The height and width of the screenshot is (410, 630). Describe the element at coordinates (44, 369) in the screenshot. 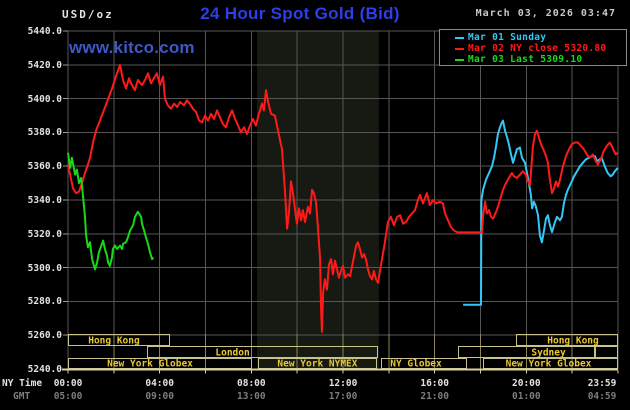

I see `y-tick-label: 5240.0` at that location.